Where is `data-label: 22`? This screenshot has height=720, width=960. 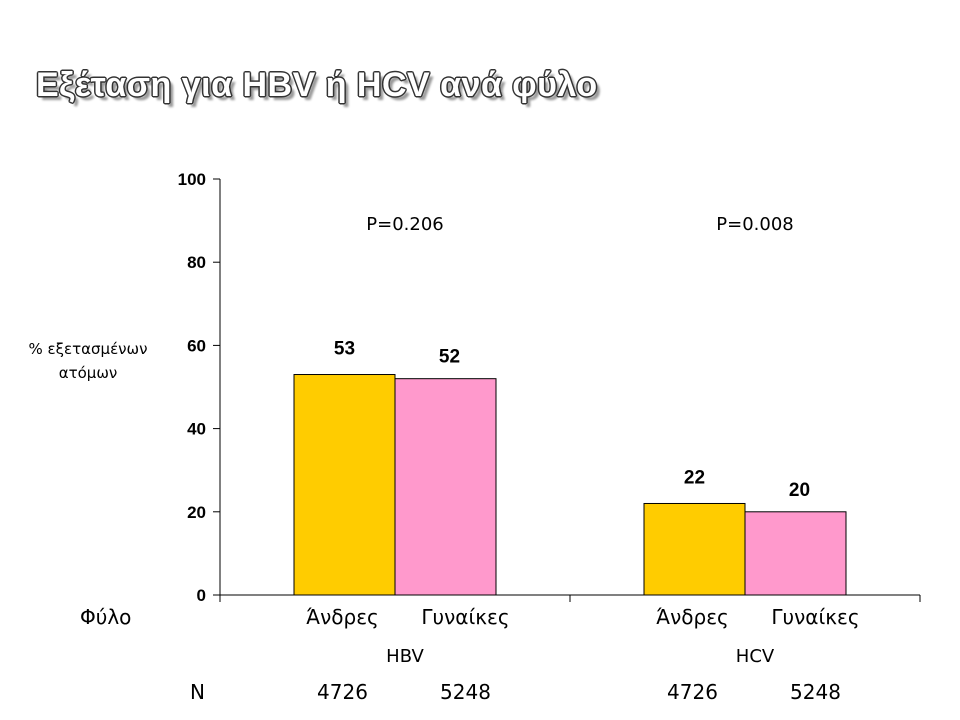
data-label: 22 is located at coordinates (694, 477).